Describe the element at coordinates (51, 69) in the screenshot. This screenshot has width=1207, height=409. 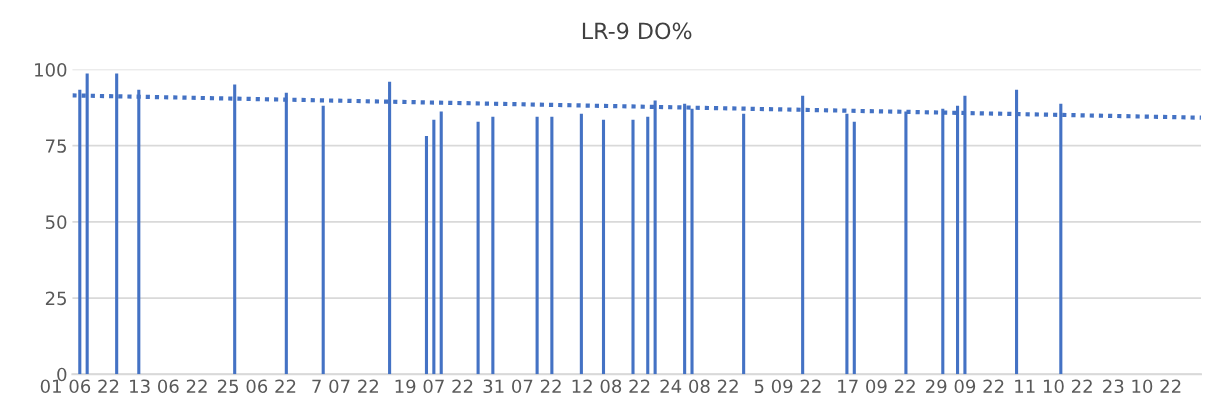
I see `y-tick-label: 100` at that location.